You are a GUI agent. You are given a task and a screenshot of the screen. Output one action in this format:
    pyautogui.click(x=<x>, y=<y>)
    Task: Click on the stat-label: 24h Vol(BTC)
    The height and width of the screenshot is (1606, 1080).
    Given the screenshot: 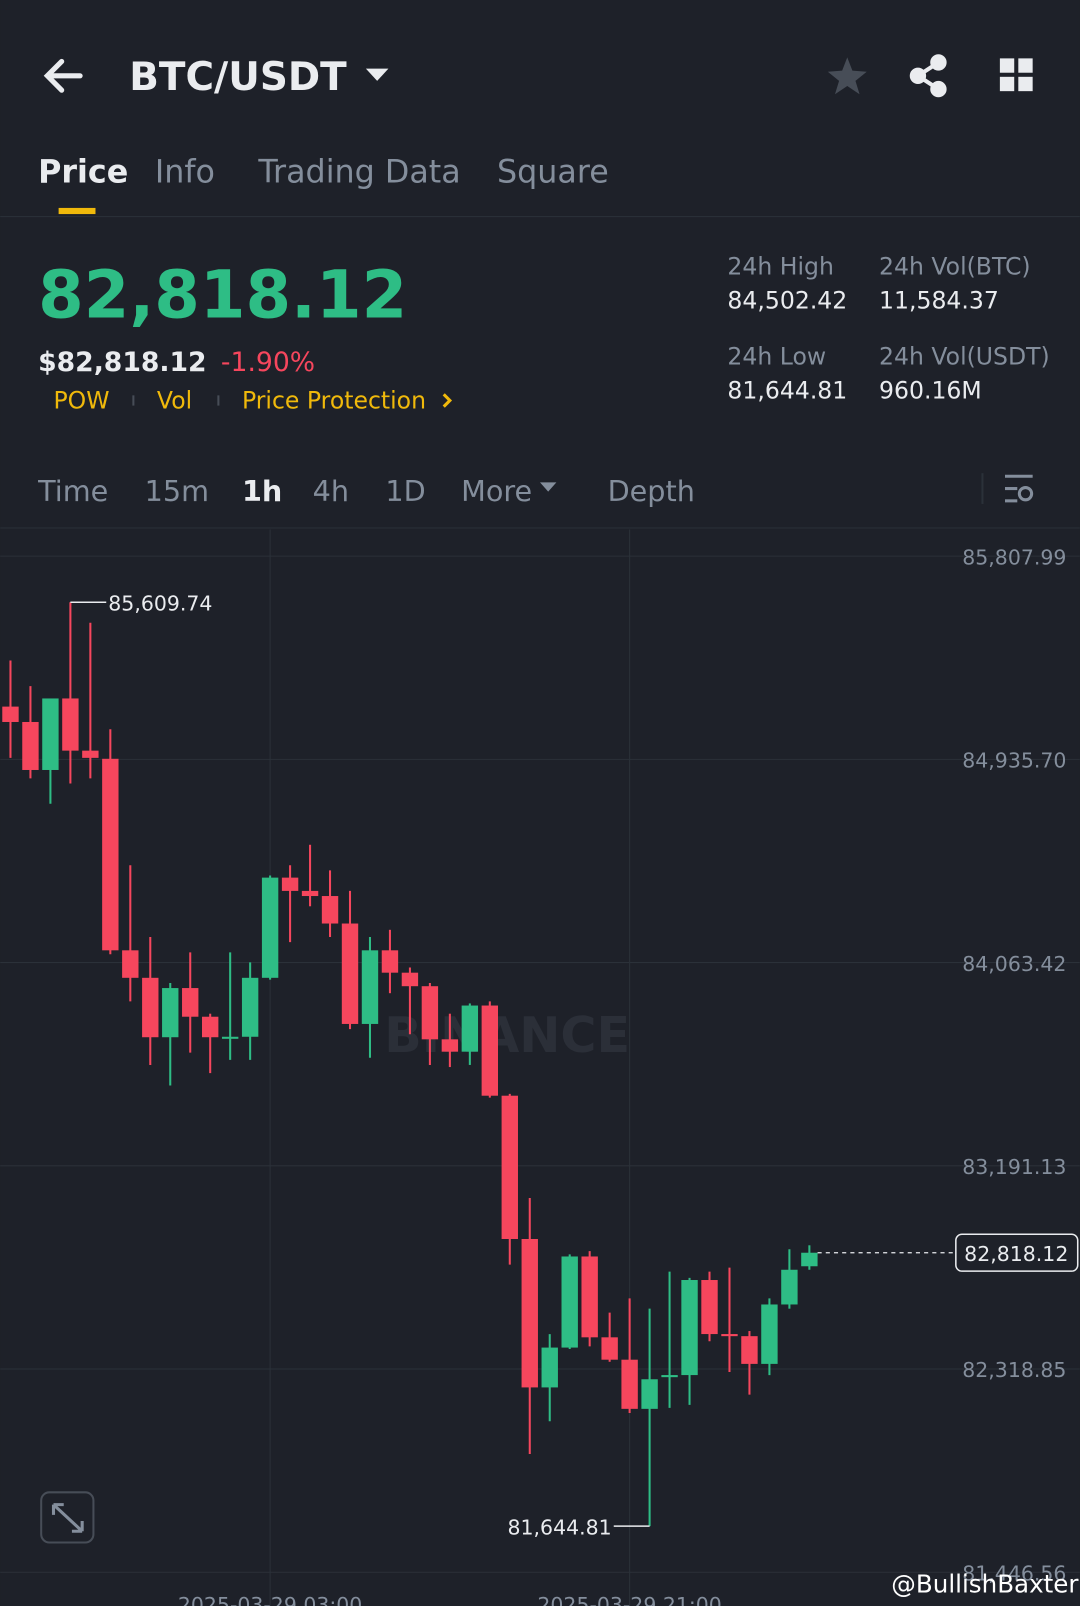 What is the action you would take?
    pyautogui.click(x=955, y=266)
    